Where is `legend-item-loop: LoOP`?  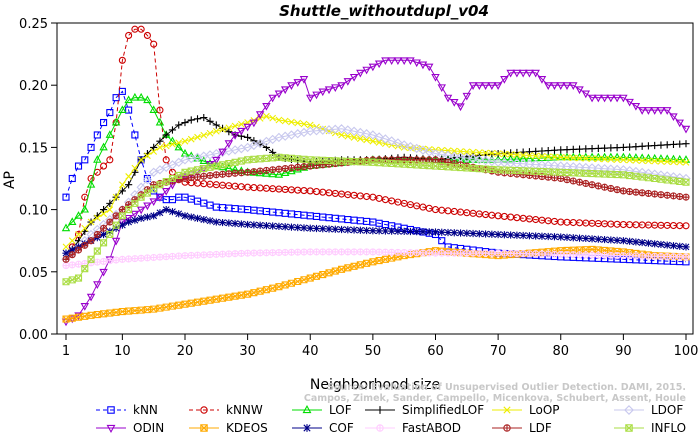 legend-item-loop: LoOP is located at coordinates (526, 410).